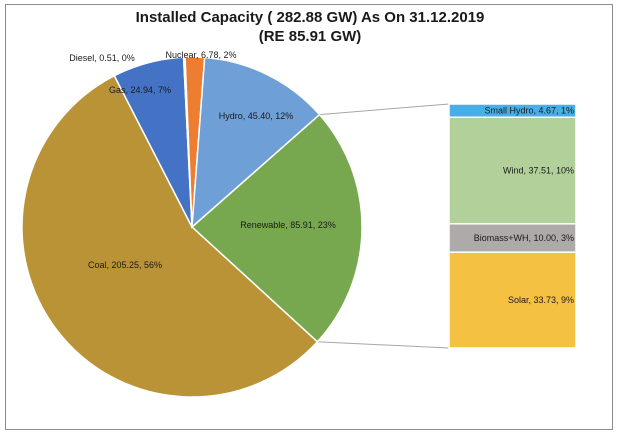  Describe the element at coordinates (529, 111) in the screenshot. I see `bar-label-small-hydro: Small Hydro, 4.67, 1%` at that location.